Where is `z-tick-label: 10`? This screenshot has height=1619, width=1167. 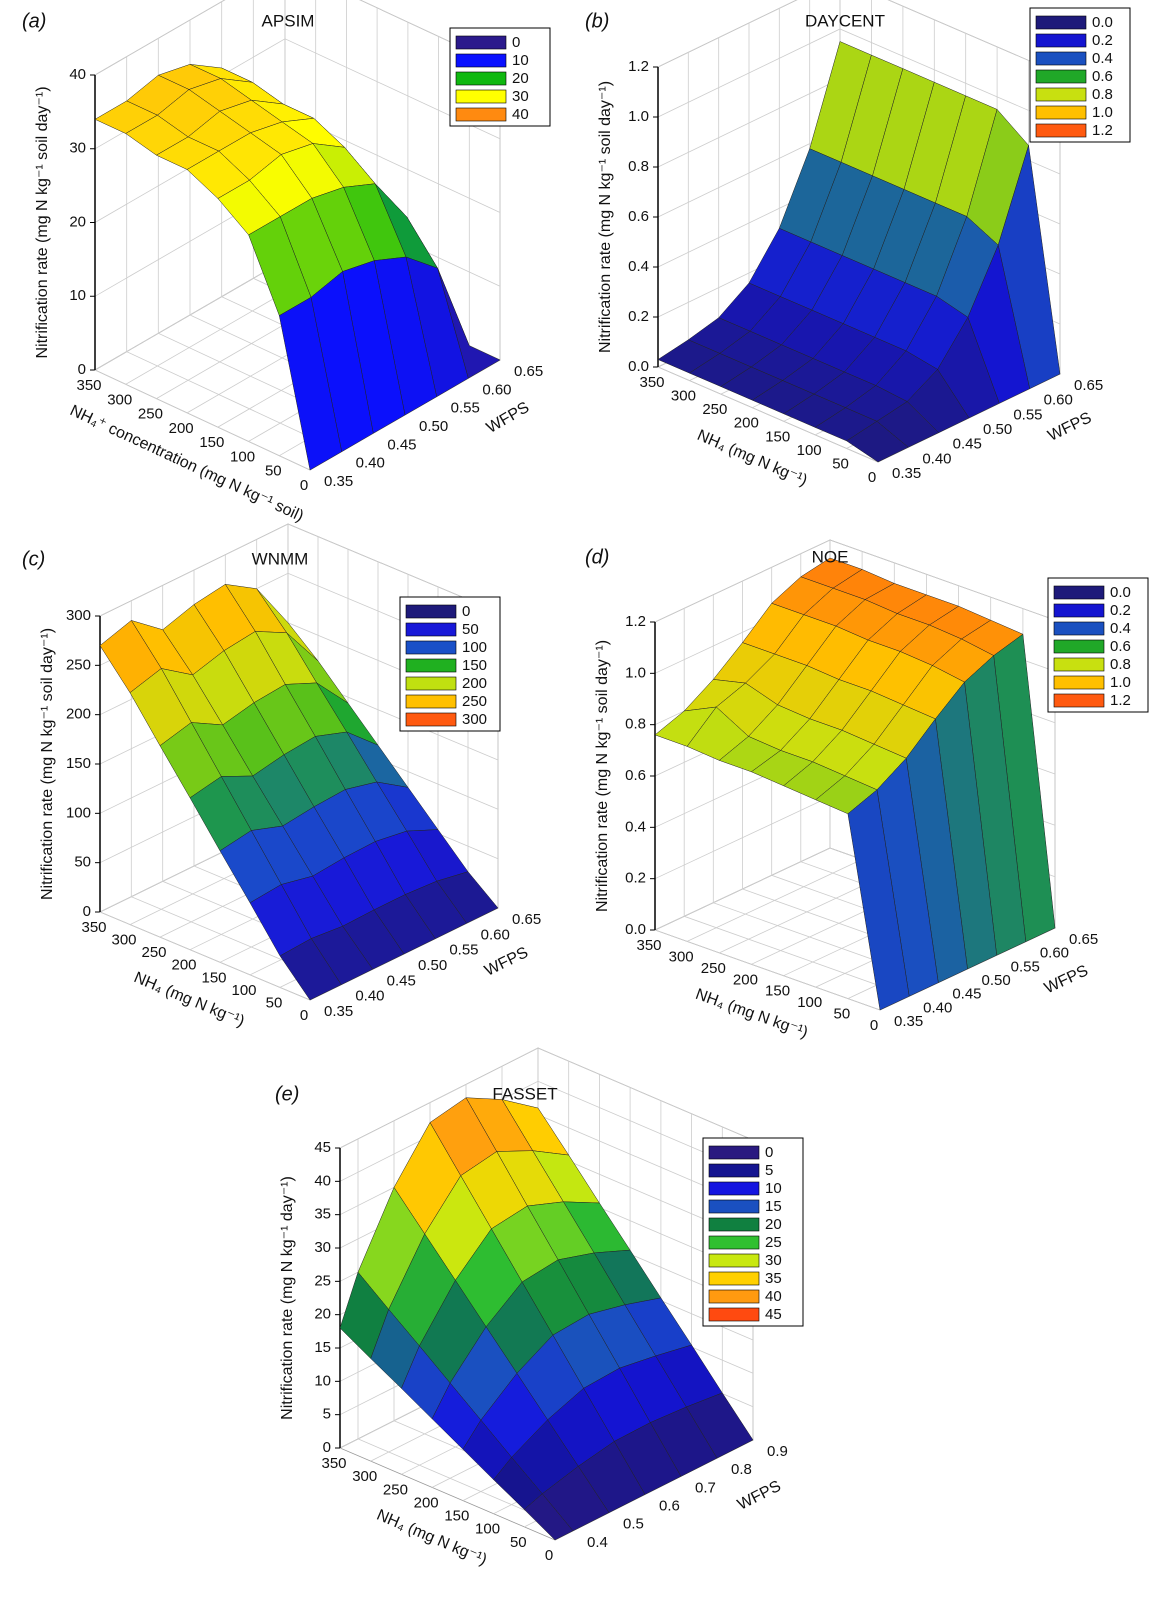
z-tick-label: 10 is located at coordinates (322, 1380).